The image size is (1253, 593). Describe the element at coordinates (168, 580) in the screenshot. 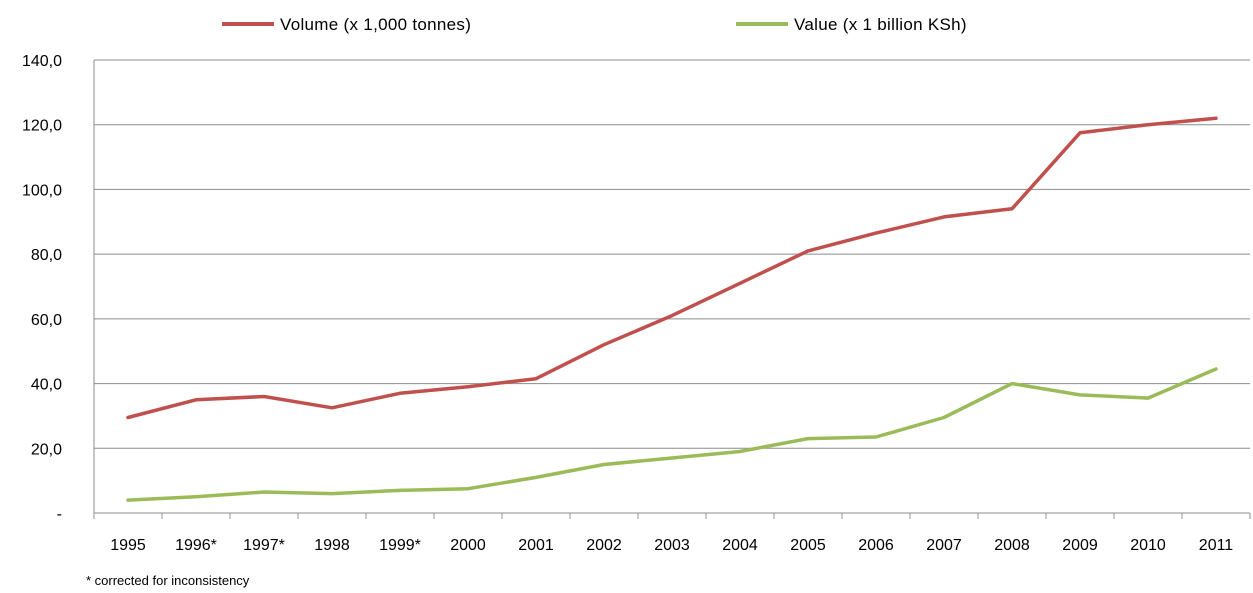

I see `footnote: * corrected for inconsistency` at that location.